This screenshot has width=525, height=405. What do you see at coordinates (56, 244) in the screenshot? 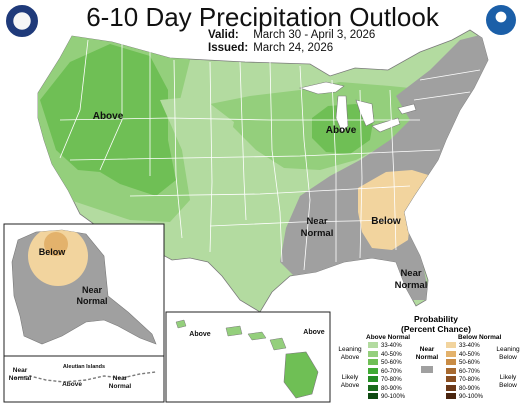
I see `region-below-40-50-alaska` at bounding box center [56, 244].